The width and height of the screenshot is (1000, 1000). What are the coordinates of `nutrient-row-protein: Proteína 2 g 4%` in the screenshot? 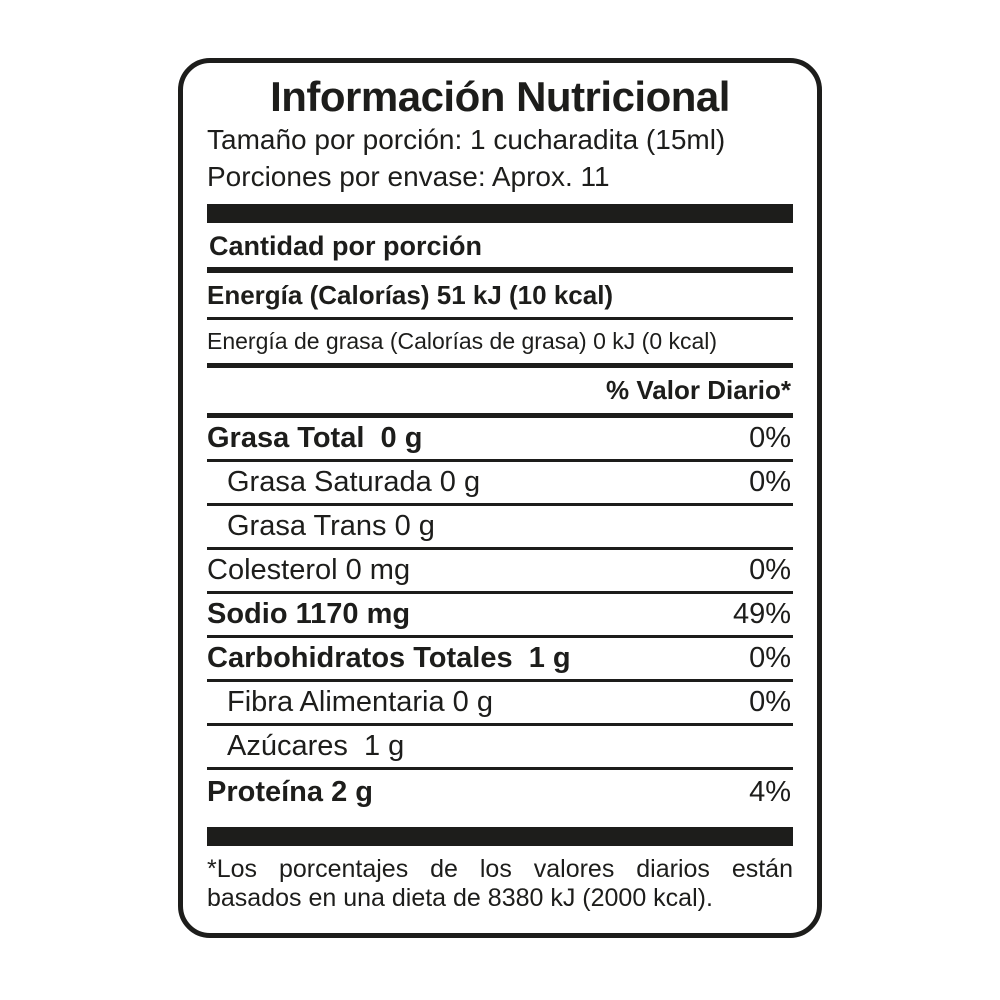 It's located at (500, 792).